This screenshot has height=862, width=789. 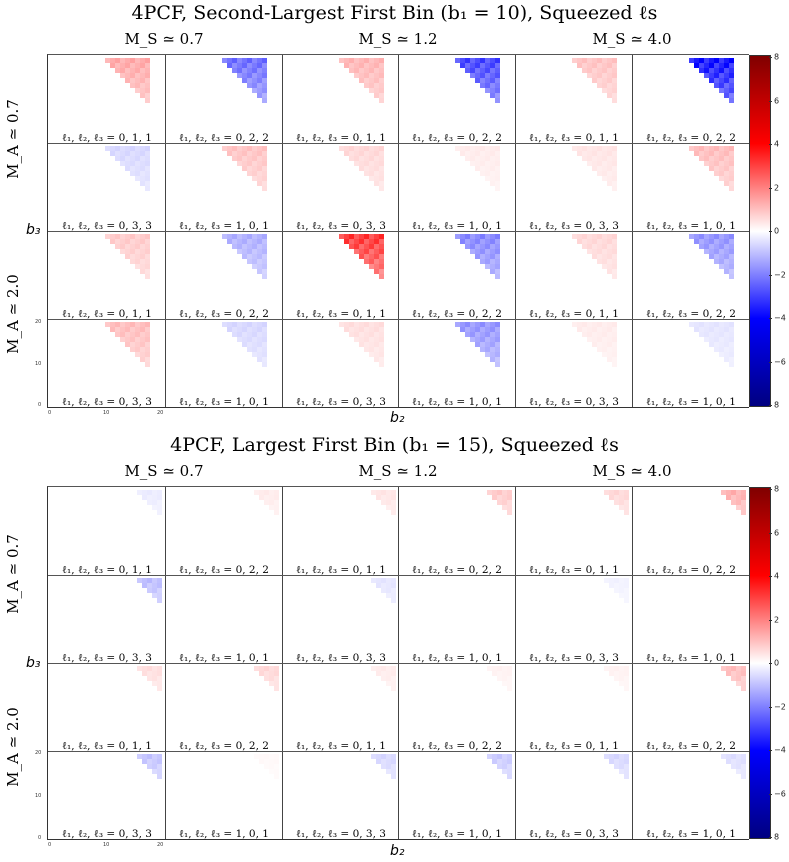 What do you see at coordinates (107, 620) in the screenshot?
I see `heatmap-panel: ℓ₁, ℓ₂, ℓ₃ = 0, 3, 3` at bounding box center [107, 620].